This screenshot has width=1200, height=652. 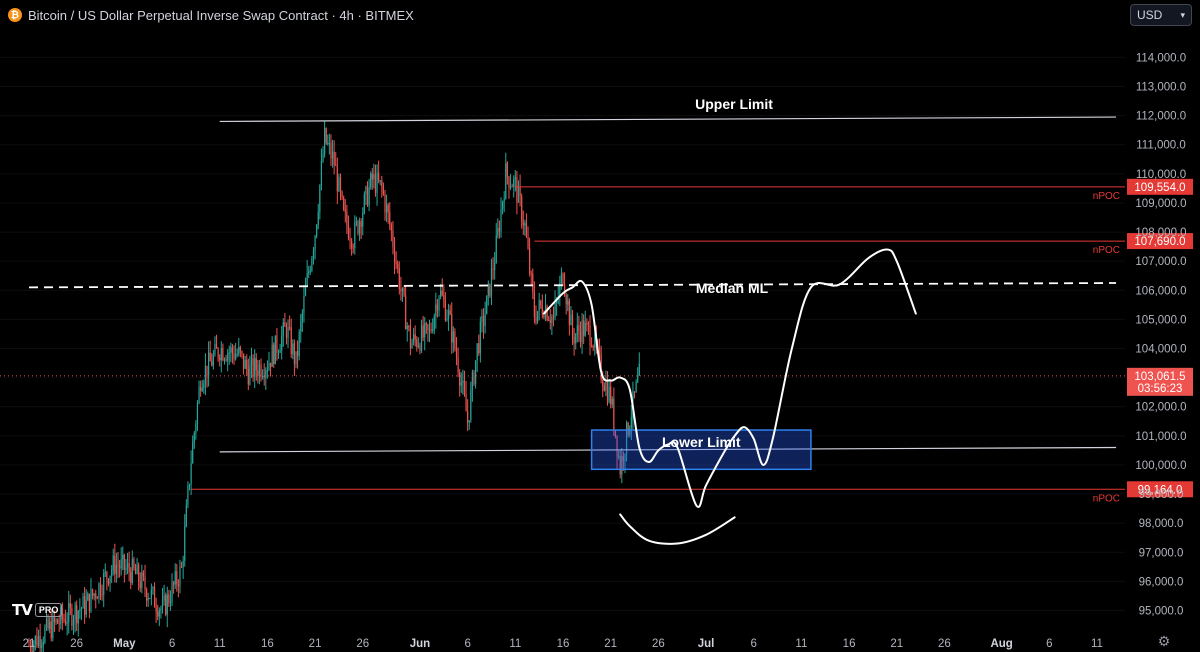 I want to click on tradingview-logo: TV PRO, so click(x=37, y=610).